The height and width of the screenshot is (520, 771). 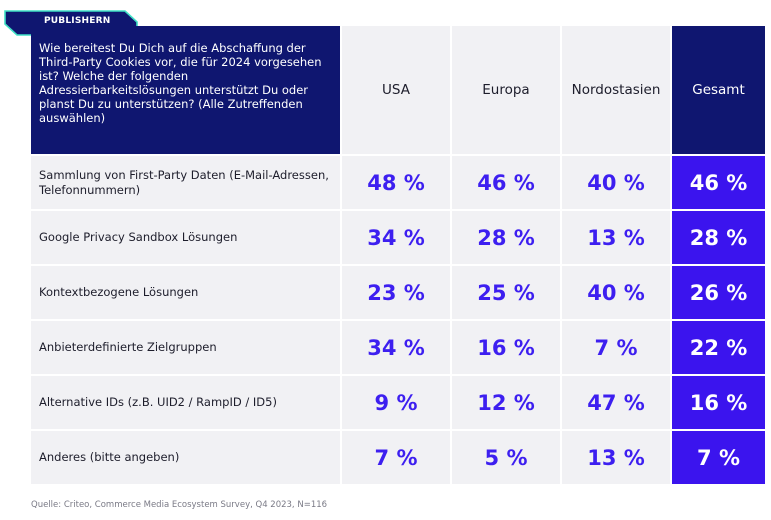 I want to click on row-label: Anderes (bitte angeben), so click(x=185, y=456).